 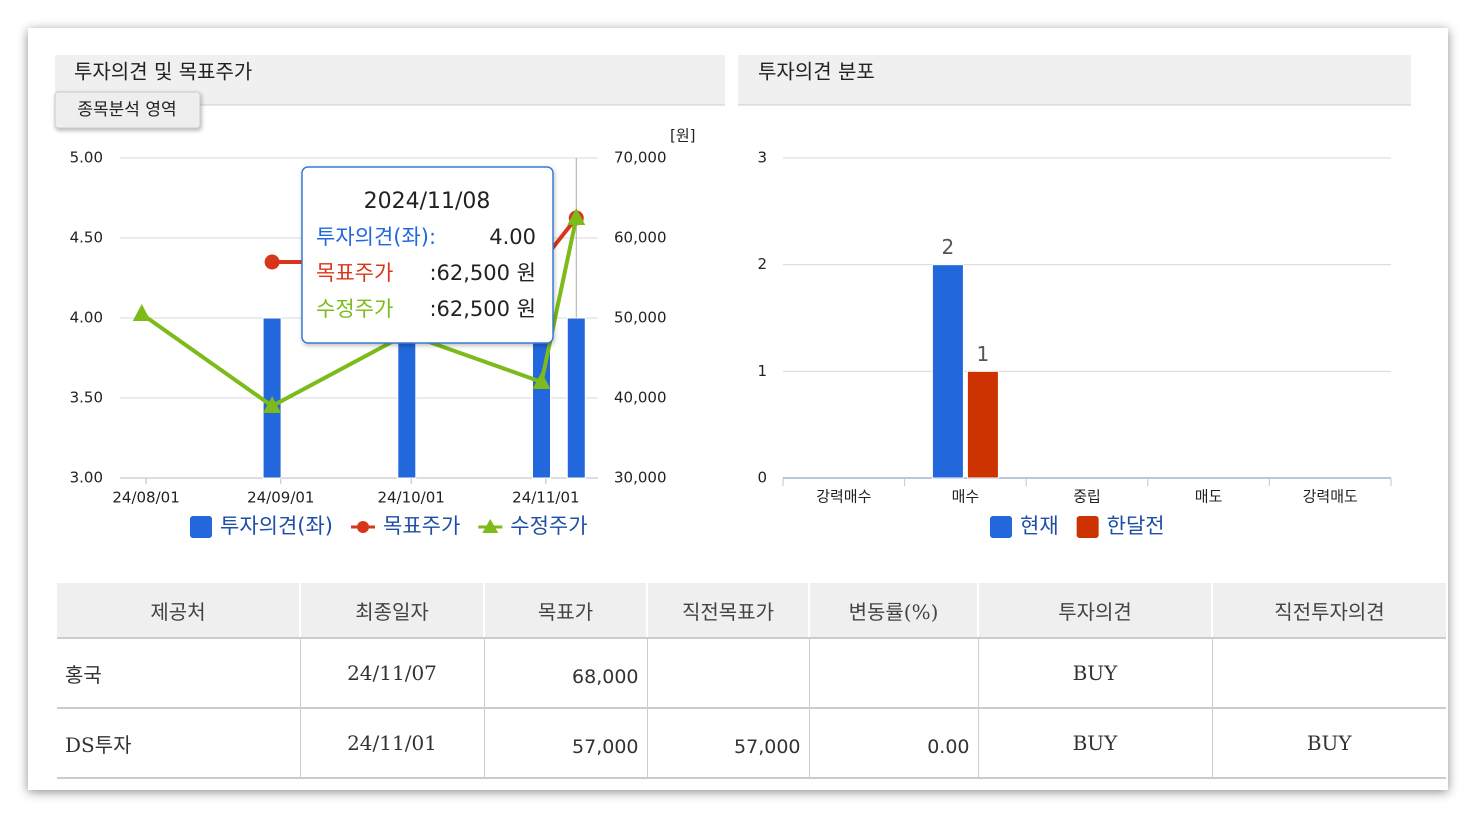 I want to click on legend-label: 목표주가, so click(x=421, y=526).